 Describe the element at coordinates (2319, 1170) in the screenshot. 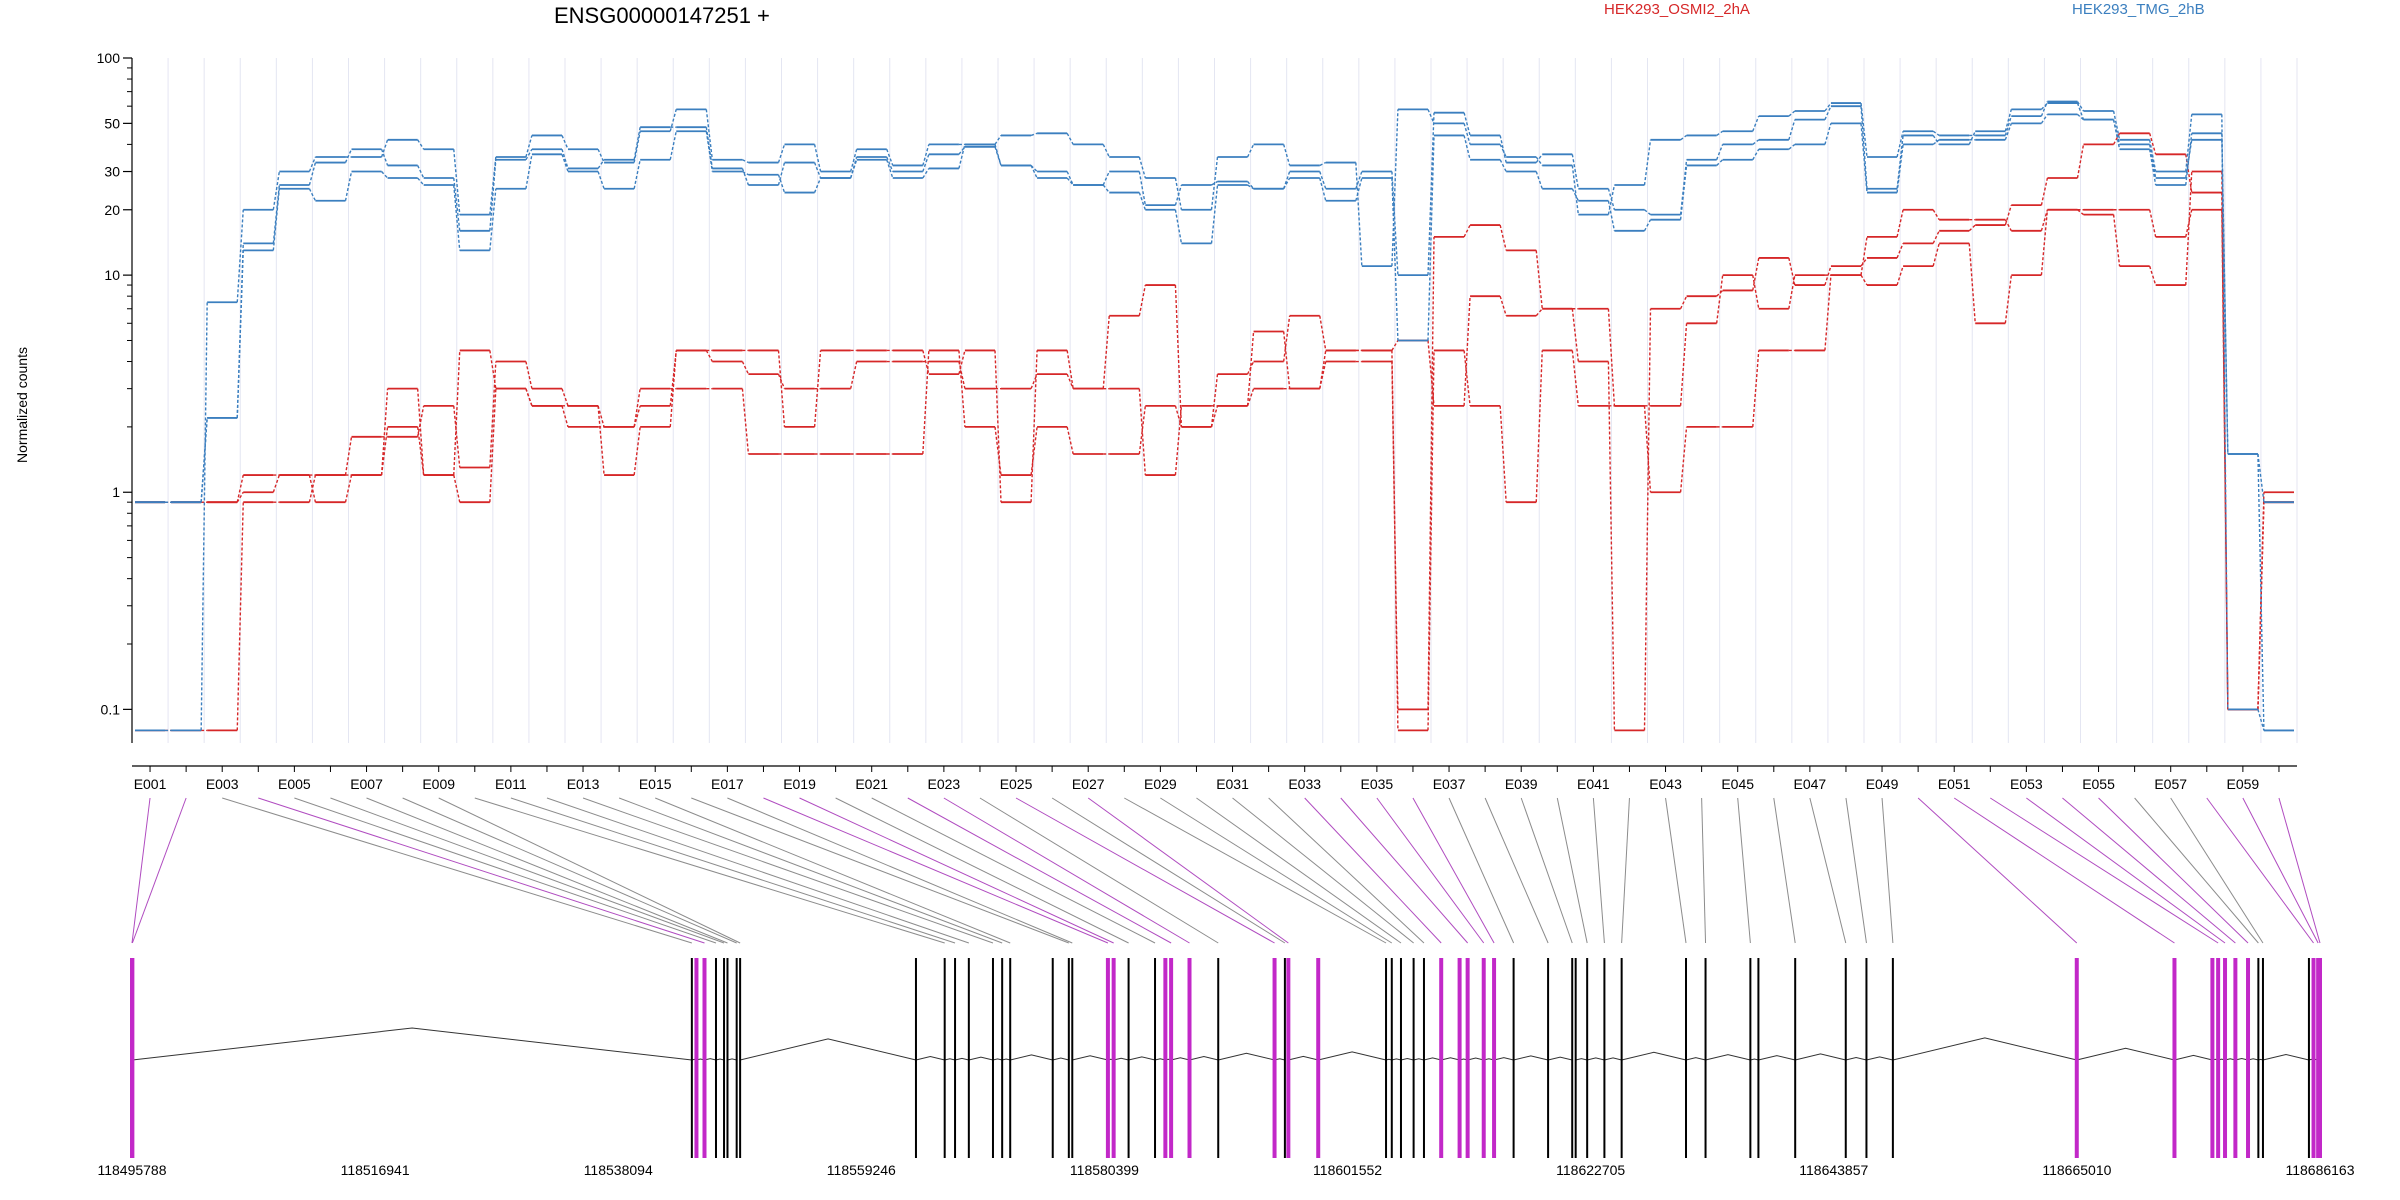

I see `genome-tick-label: 118686163` at that location.